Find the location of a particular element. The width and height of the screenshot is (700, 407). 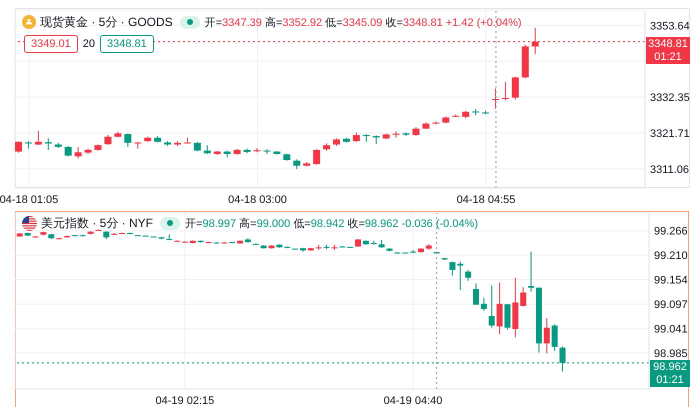

ref-line-label: 3348.81 is located at coordinates (127, 44).